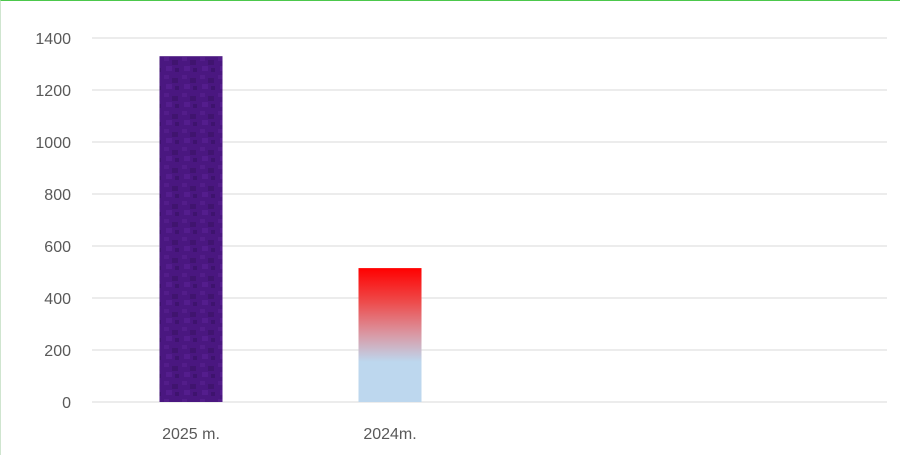  What do you see at coordinates (53, 39) in the screenshot?
I see `y-tick-label: 1400` at bounding box center [53, 39].